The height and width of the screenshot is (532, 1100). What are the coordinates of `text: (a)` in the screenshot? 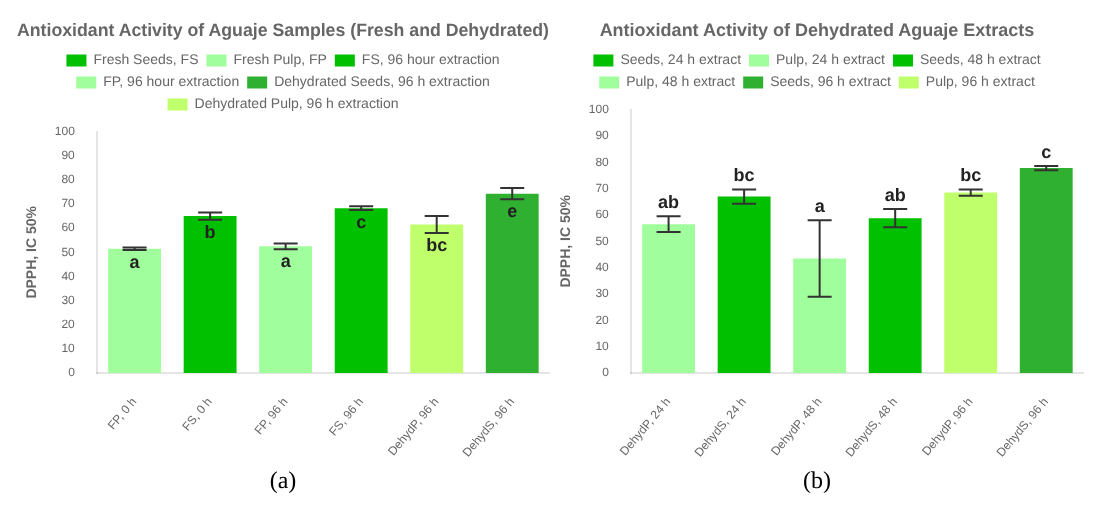 It's located at (283, 481).